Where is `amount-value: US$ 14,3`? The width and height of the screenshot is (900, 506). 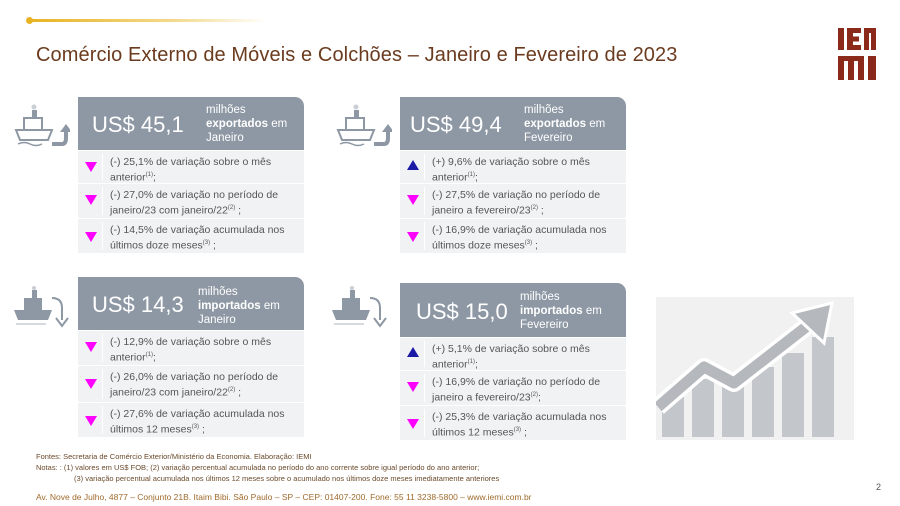
amount-value: US$ 14,3 is located at coordinates (138, 304).